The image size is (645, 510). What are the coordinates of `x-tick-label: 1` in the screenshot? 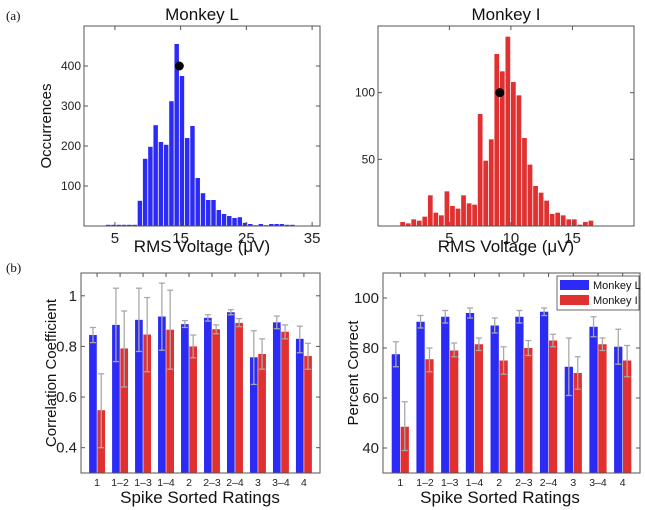 It's located at (97, 483).